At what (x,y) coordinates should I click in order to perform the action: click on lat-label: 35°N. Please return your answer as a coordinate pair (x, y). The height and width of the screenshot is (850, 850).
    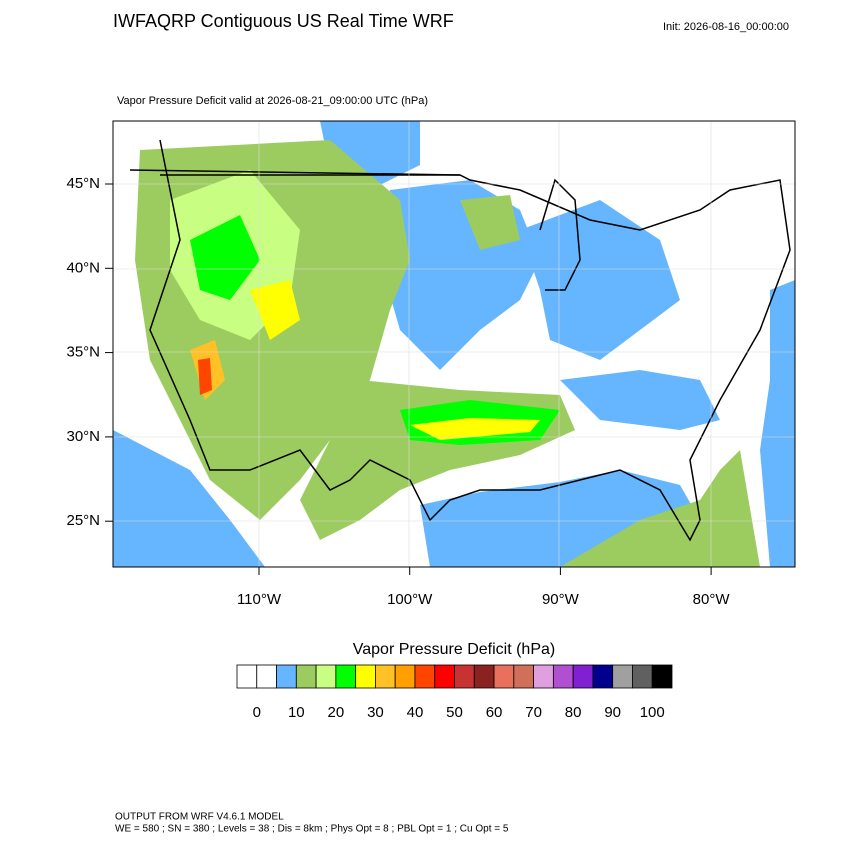
    Looking at the image, I should click on (83, 352).